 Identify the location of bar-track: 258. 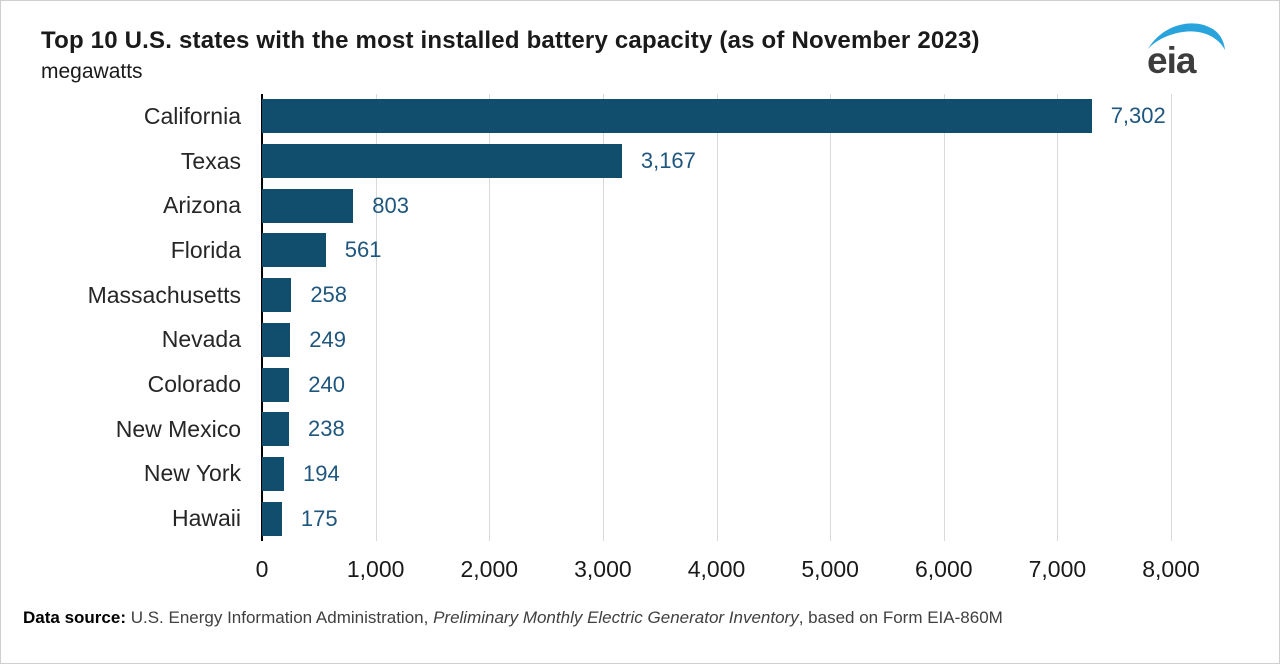
(716, 295).